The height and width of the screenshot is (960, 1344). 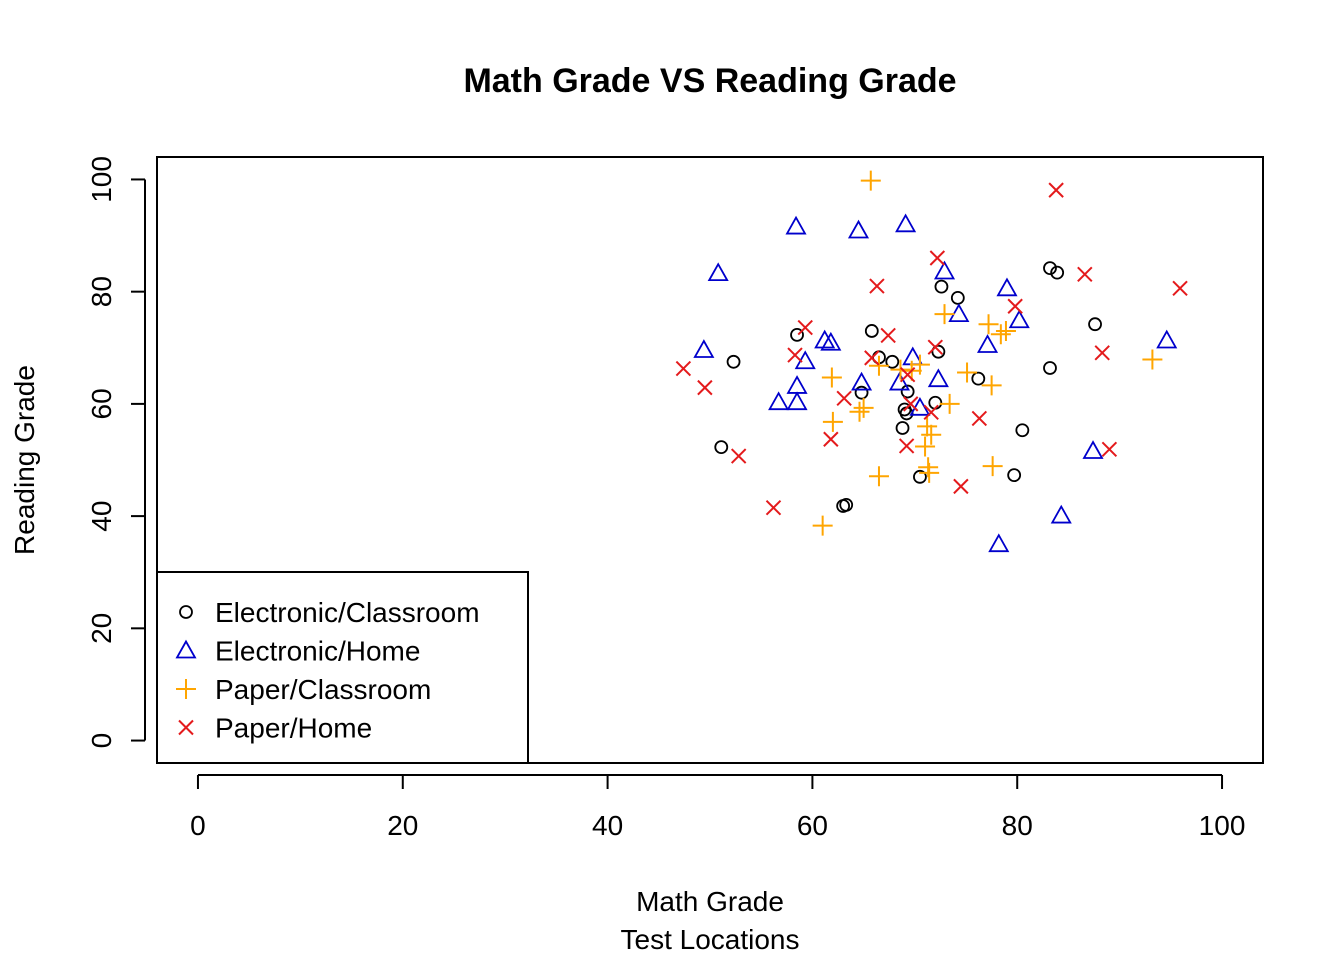 What do you see at coordinates (186, 612) in the screenshot?
I see `legend-marker-electronic-classroom` at bounding box center [186, 612].